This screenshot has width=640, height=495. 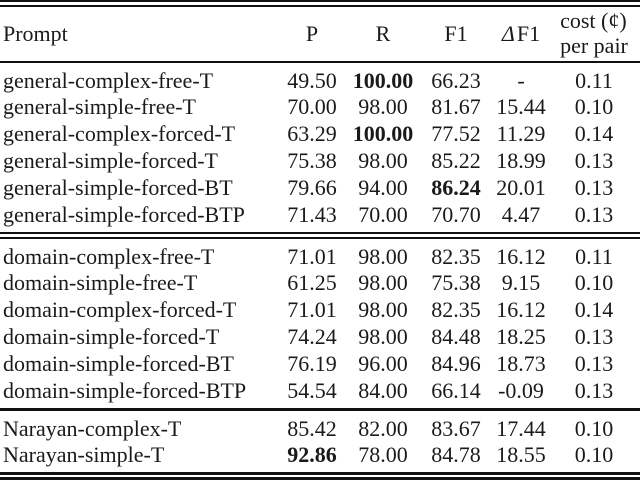 What do you see at coordinates (456, 336) in the screenshot?
I see `cell-f1: 84.48` at bounding box center [456, 336].